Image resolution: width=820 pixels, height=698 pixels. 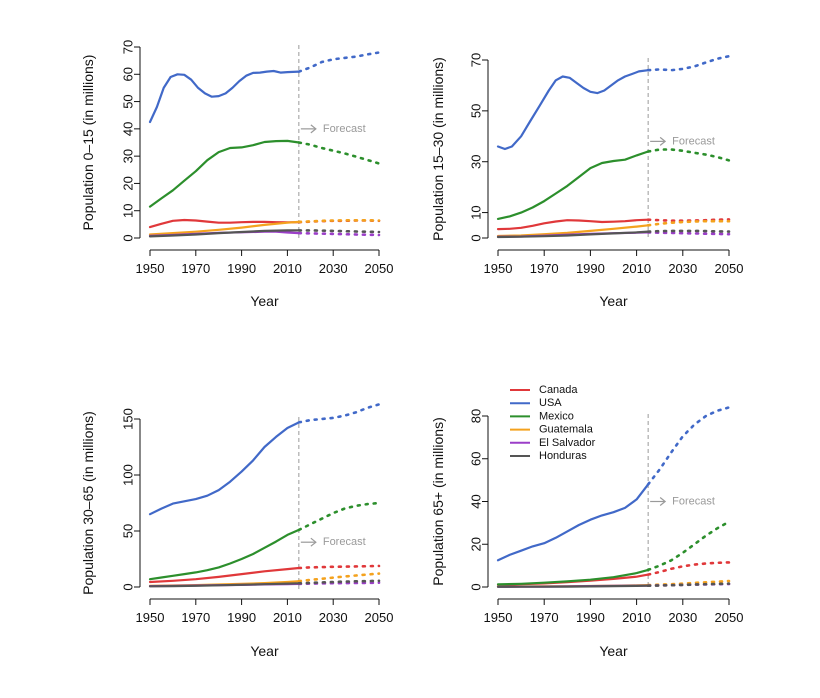 I want to click on panel-3-x-axis-title: Year, so click(x=264, y=651).